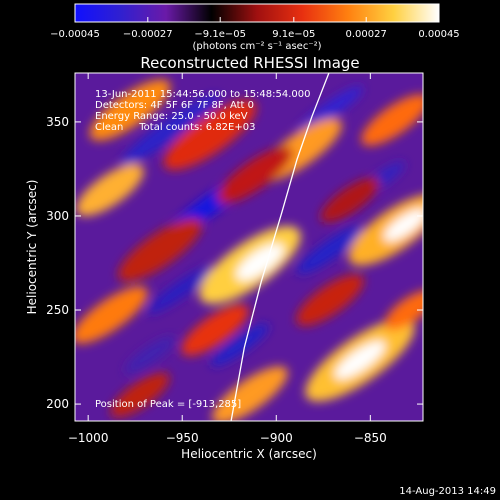 The height and width of the screenshot is (500, 500). I want to click on y-tick-label: 300, so click(57, 216).